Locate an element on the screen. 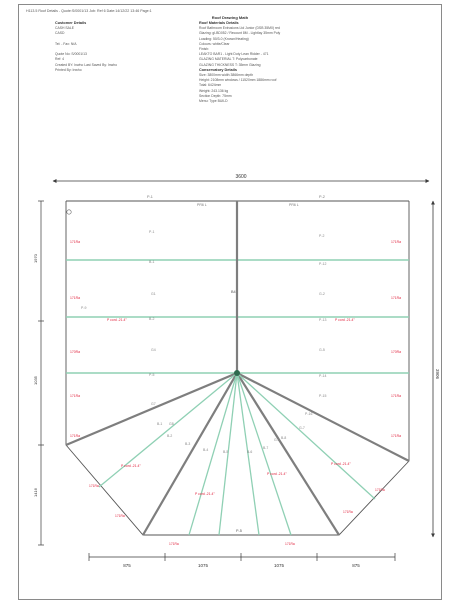  bottom-mark: P-5 is located at coordinates (239, 531).